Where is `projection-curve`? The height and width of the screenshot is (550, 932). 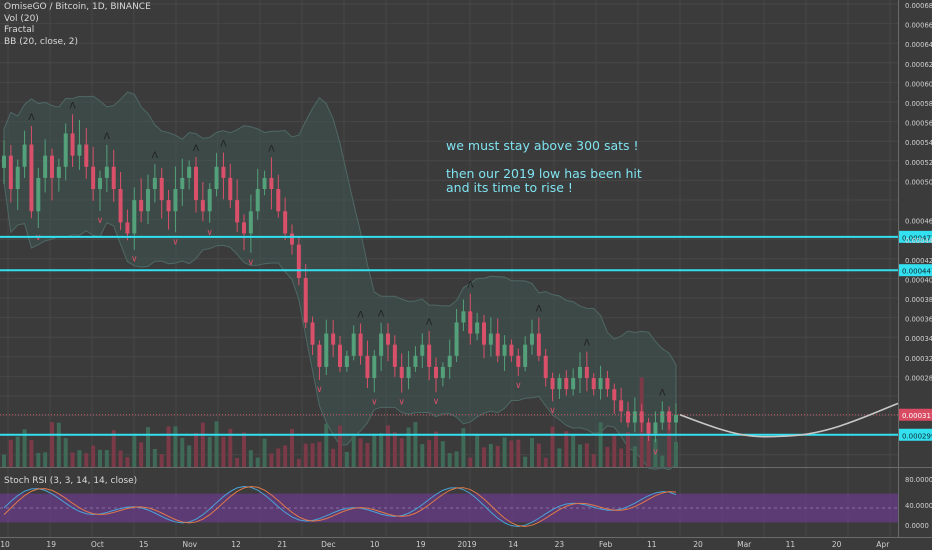
projection-curve is located at coordinates (789, 420).